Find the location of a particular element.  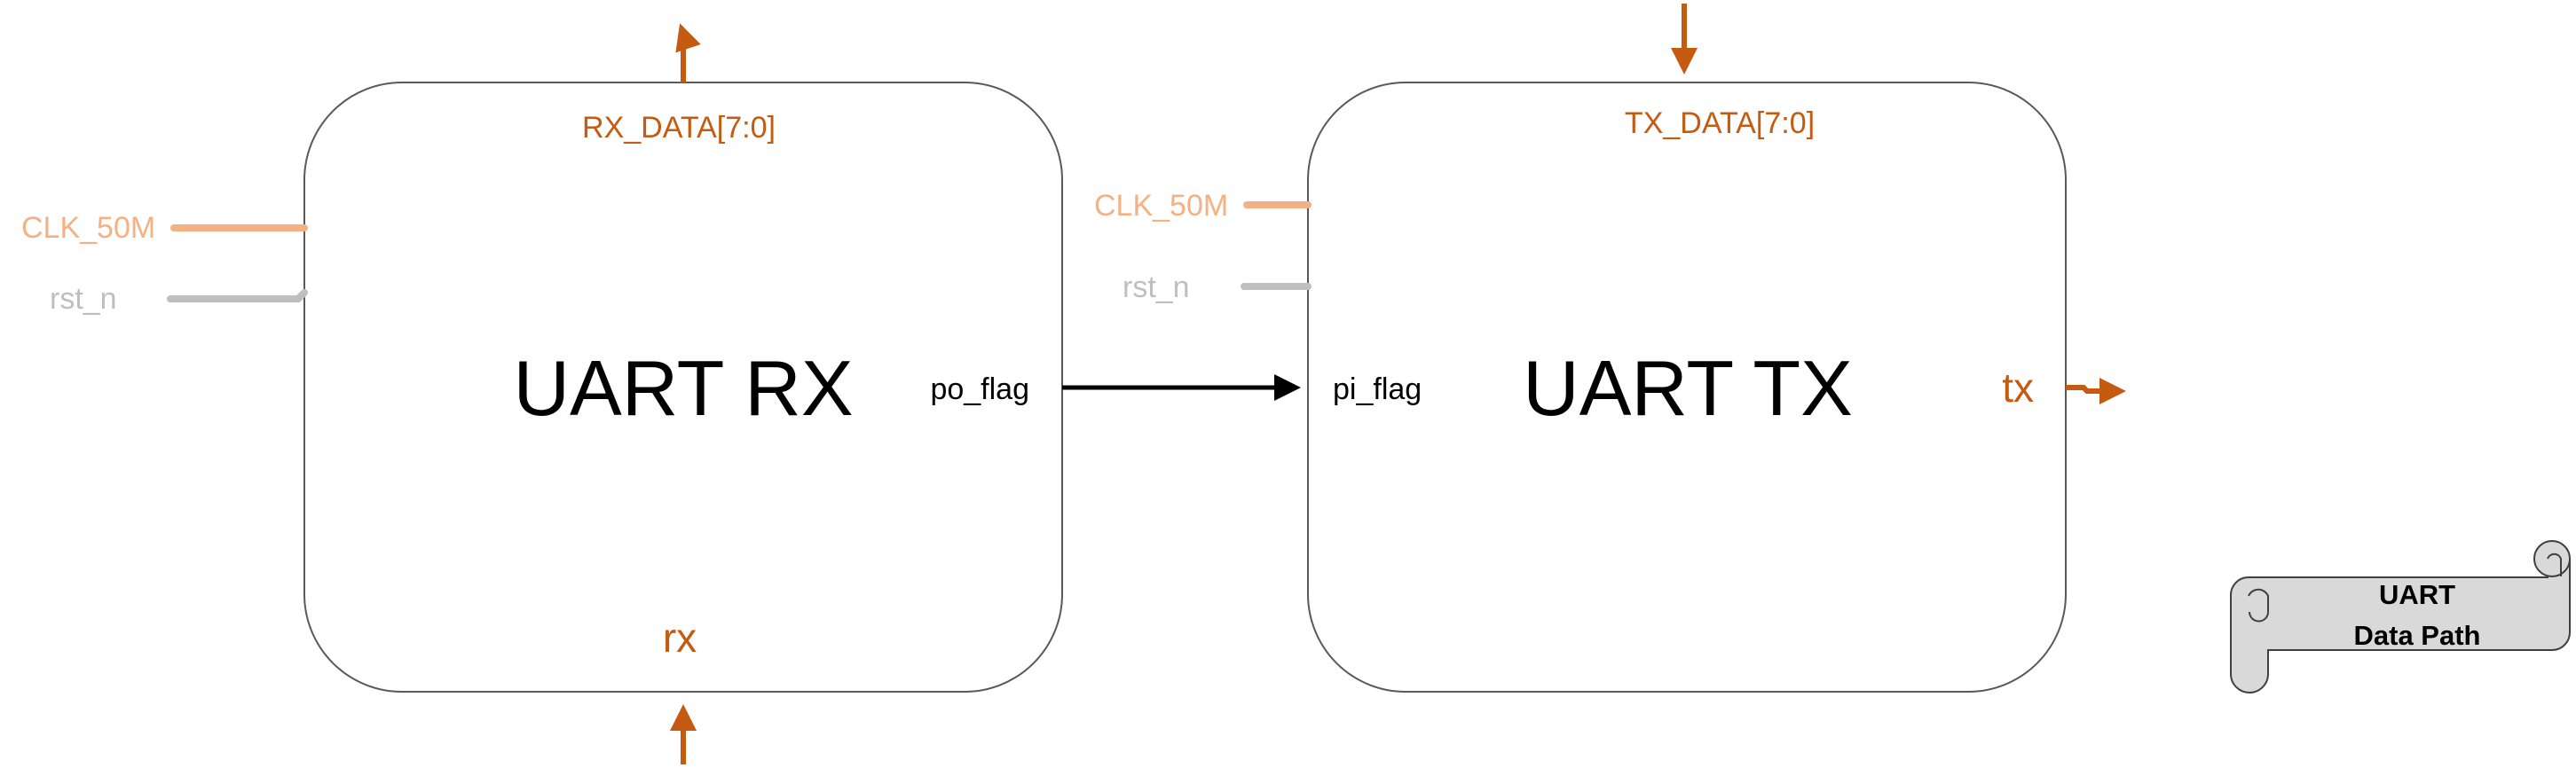

tx-rst-port-label: rst_n is located at coordinates (1157, 287).